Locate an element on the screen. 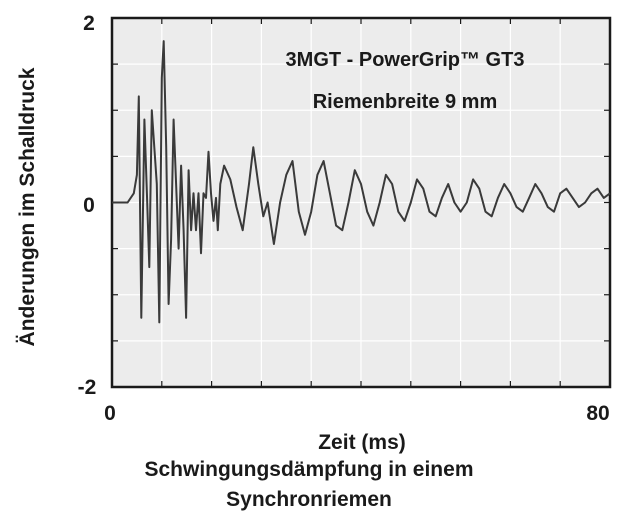  x-tick-label-start: 0 is located at coordinates (110, 413).